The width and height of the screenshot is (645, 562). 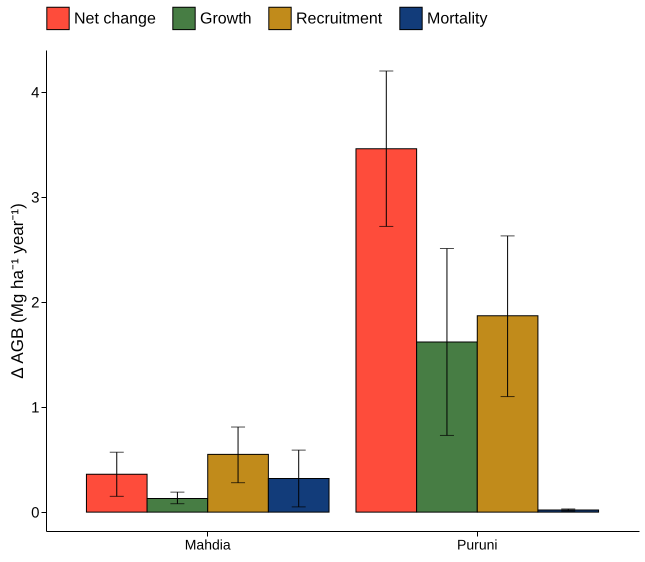 What do you see at coordinates (207, 544) in the screenshot?
I see `x-tick-label: Mahdia` at bounding box center [207, 544].